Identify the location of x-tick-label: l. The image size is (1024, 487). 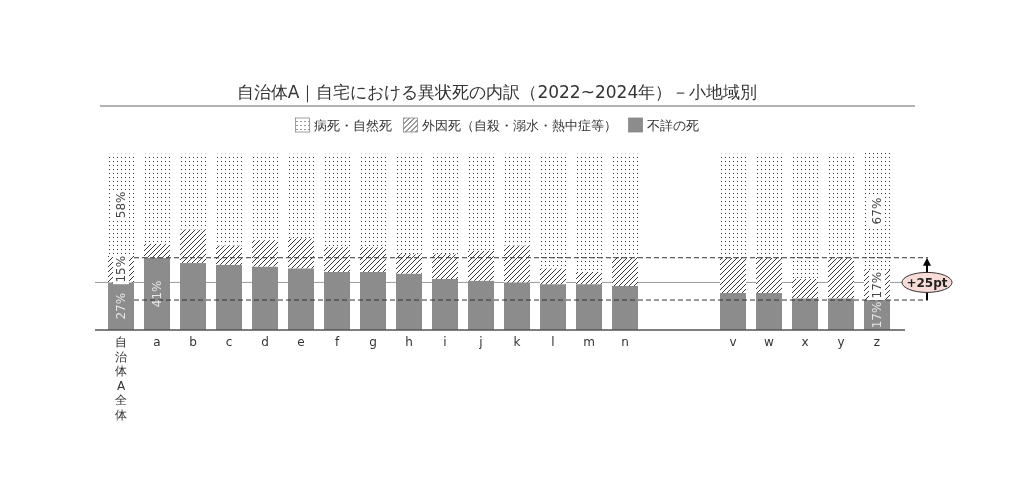
(553, 342).